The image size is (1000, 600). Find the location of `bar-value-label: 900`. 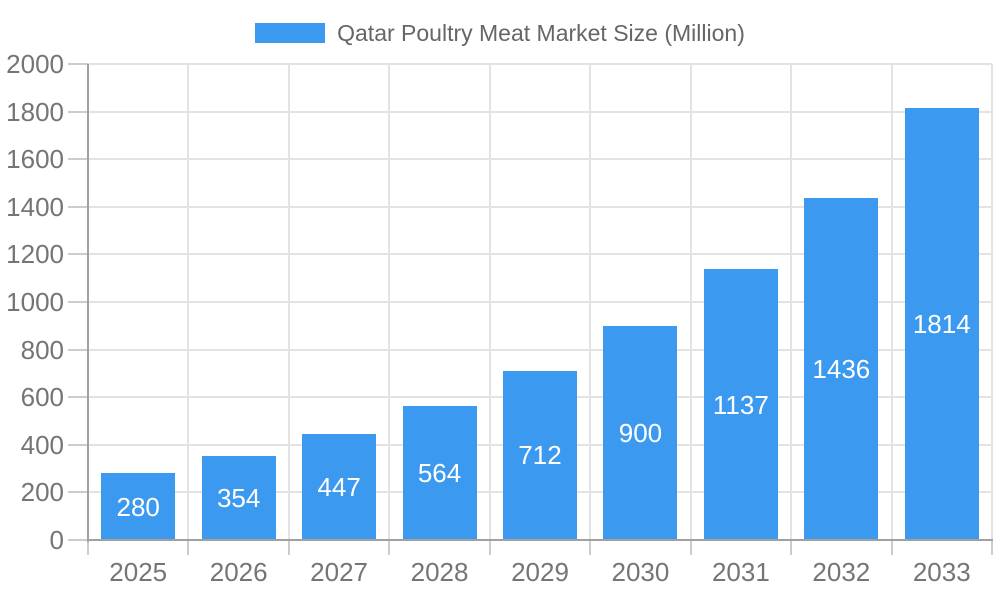

bar-value-label: 900 is located at coordinates (640, 432).